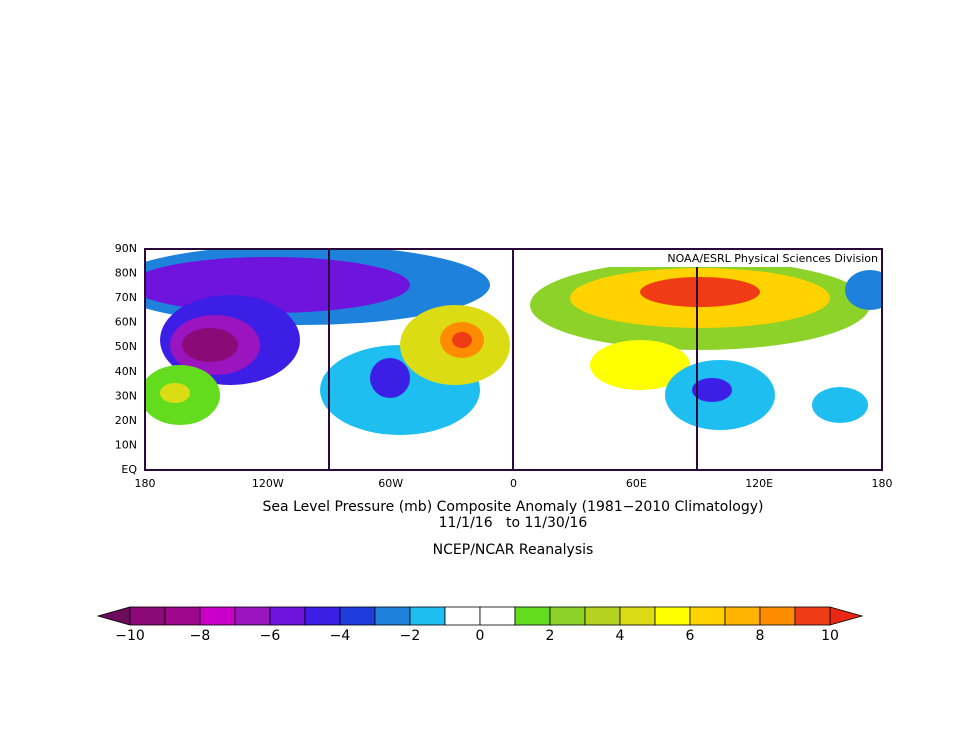 The image size is (960, 746). What do you see at coordinates (200, 636) in the screenshot?
I see `colorbar-label: −8` at bounding box center [200, 636].